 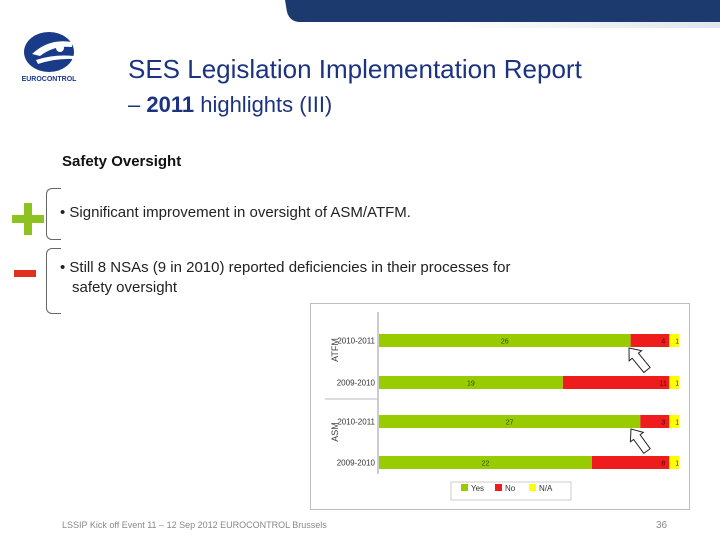 What do you see at coordinates (663, 464) in the screenshot?
I see `data-label-no: 8` at bounding box center [663, 464].